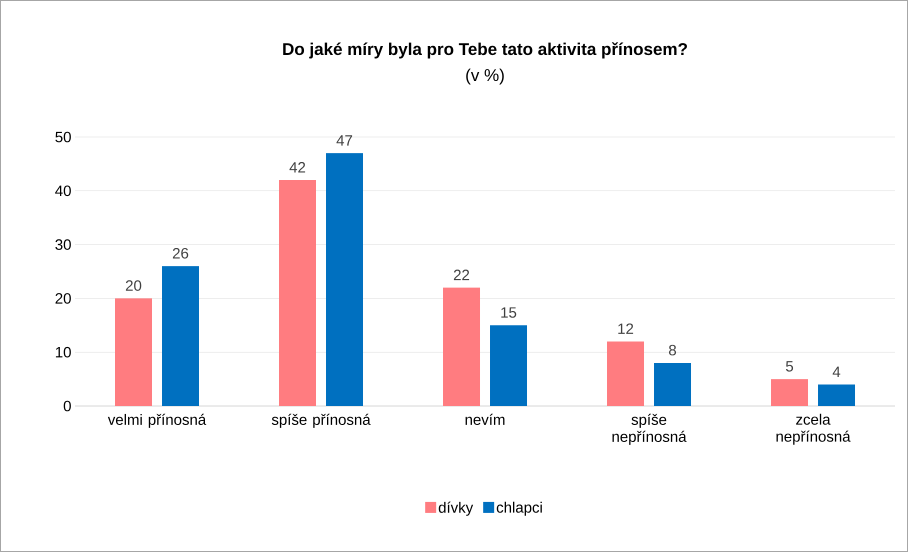 The height and width of the screenshot is (552, 908). Describe the element at coordinates (63, 244) in the screenshot. I see `y-tick-label: 30` at that location.